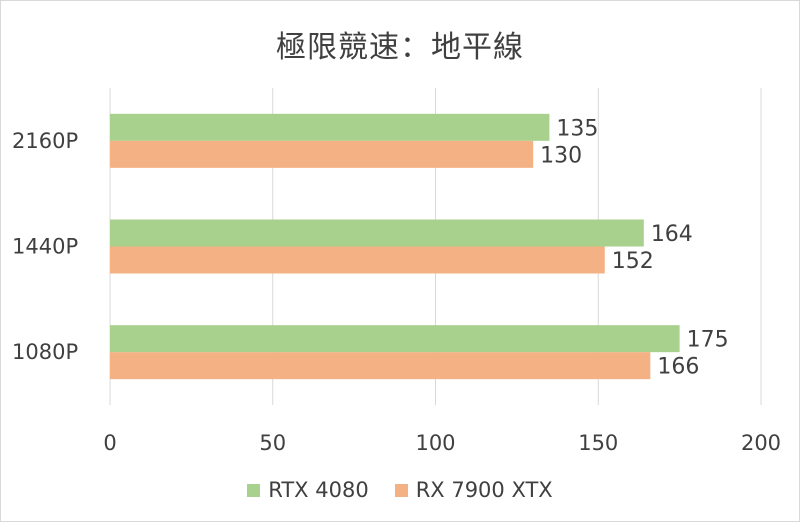 This screenshot has height=522, width=800. Describe the element at coordinates (45, 247) in the screenshot. I see `y-category-label-1: 1440P` at that location.